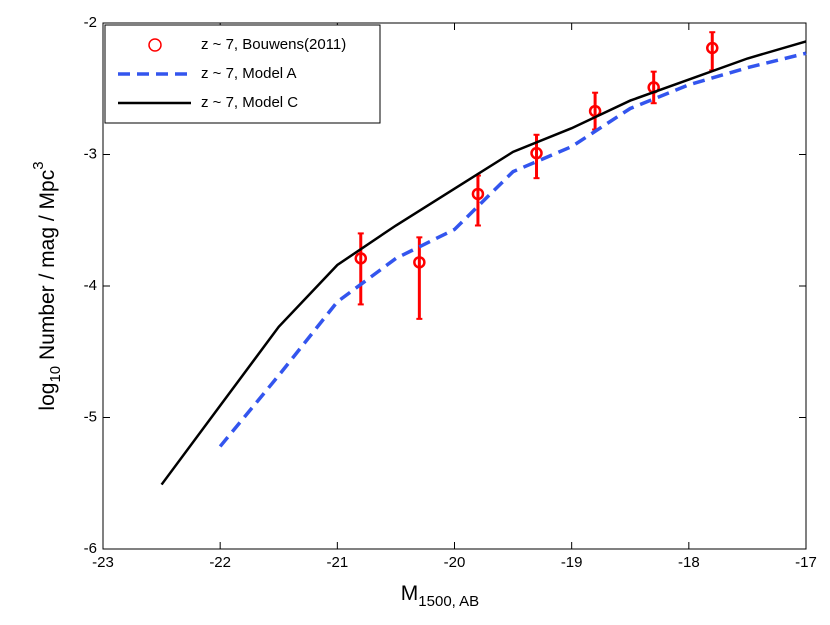 Image resolution: width=830 pixels, height=625 pixels. What do you see at coordinates (90, 285) in the screenshot?
I see `y-tick-label: -4` at bounding box center [90, 285].